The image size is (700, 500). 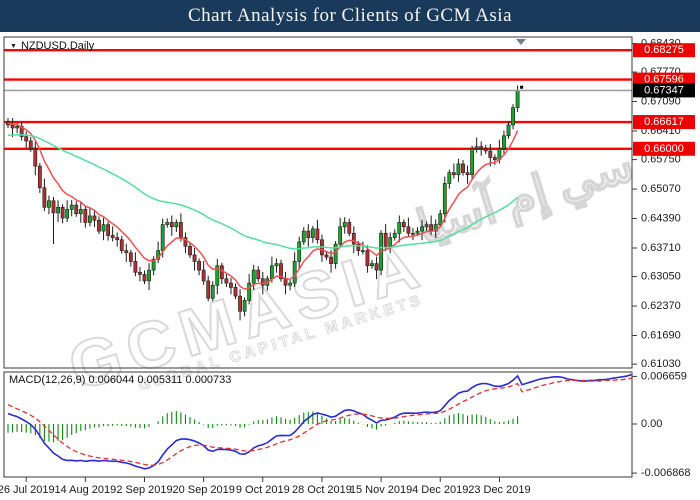 What do you see at coordinates (661, 102) in the screenshot?
I see `svg-text: 0.67090` at bounding box center [661, 102].